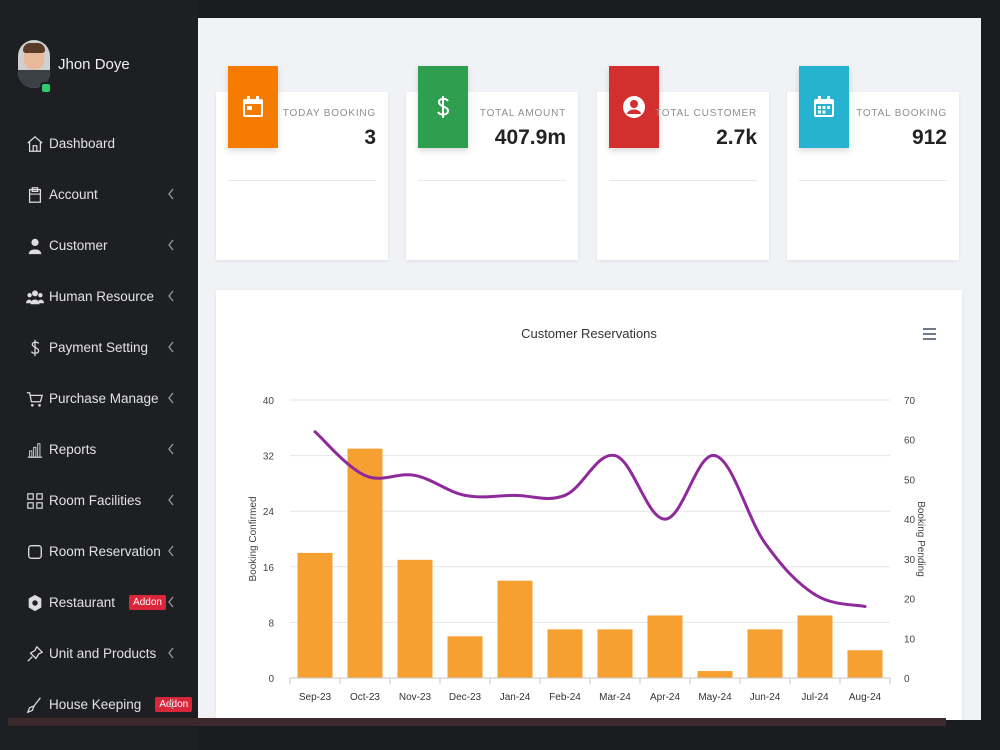  I want to click on stat-value: 2.7k, so click(736, 137).